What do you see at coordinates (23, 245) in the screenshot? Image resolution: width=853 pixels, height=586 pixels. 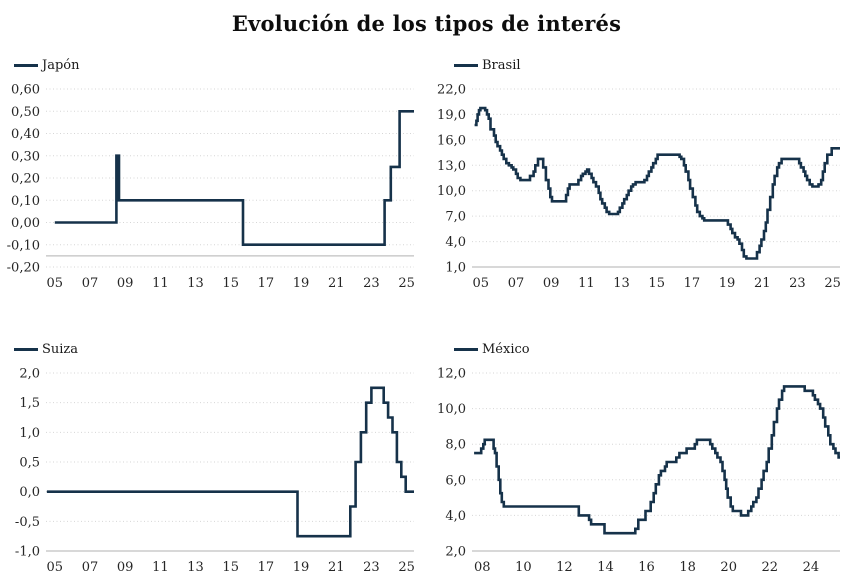 I see `y-tick-label: -0,10` at bounding box center [23, 245].